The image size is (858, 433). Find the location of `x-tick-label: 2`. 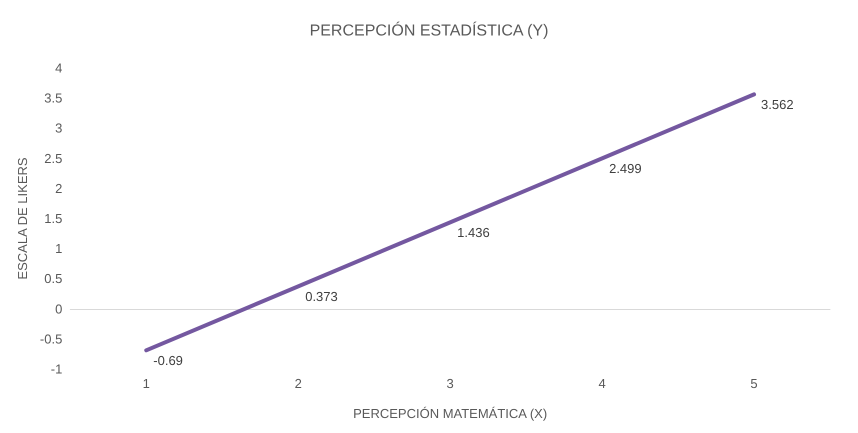

x-tick-label: 2 is located at coordinates (298, 383).